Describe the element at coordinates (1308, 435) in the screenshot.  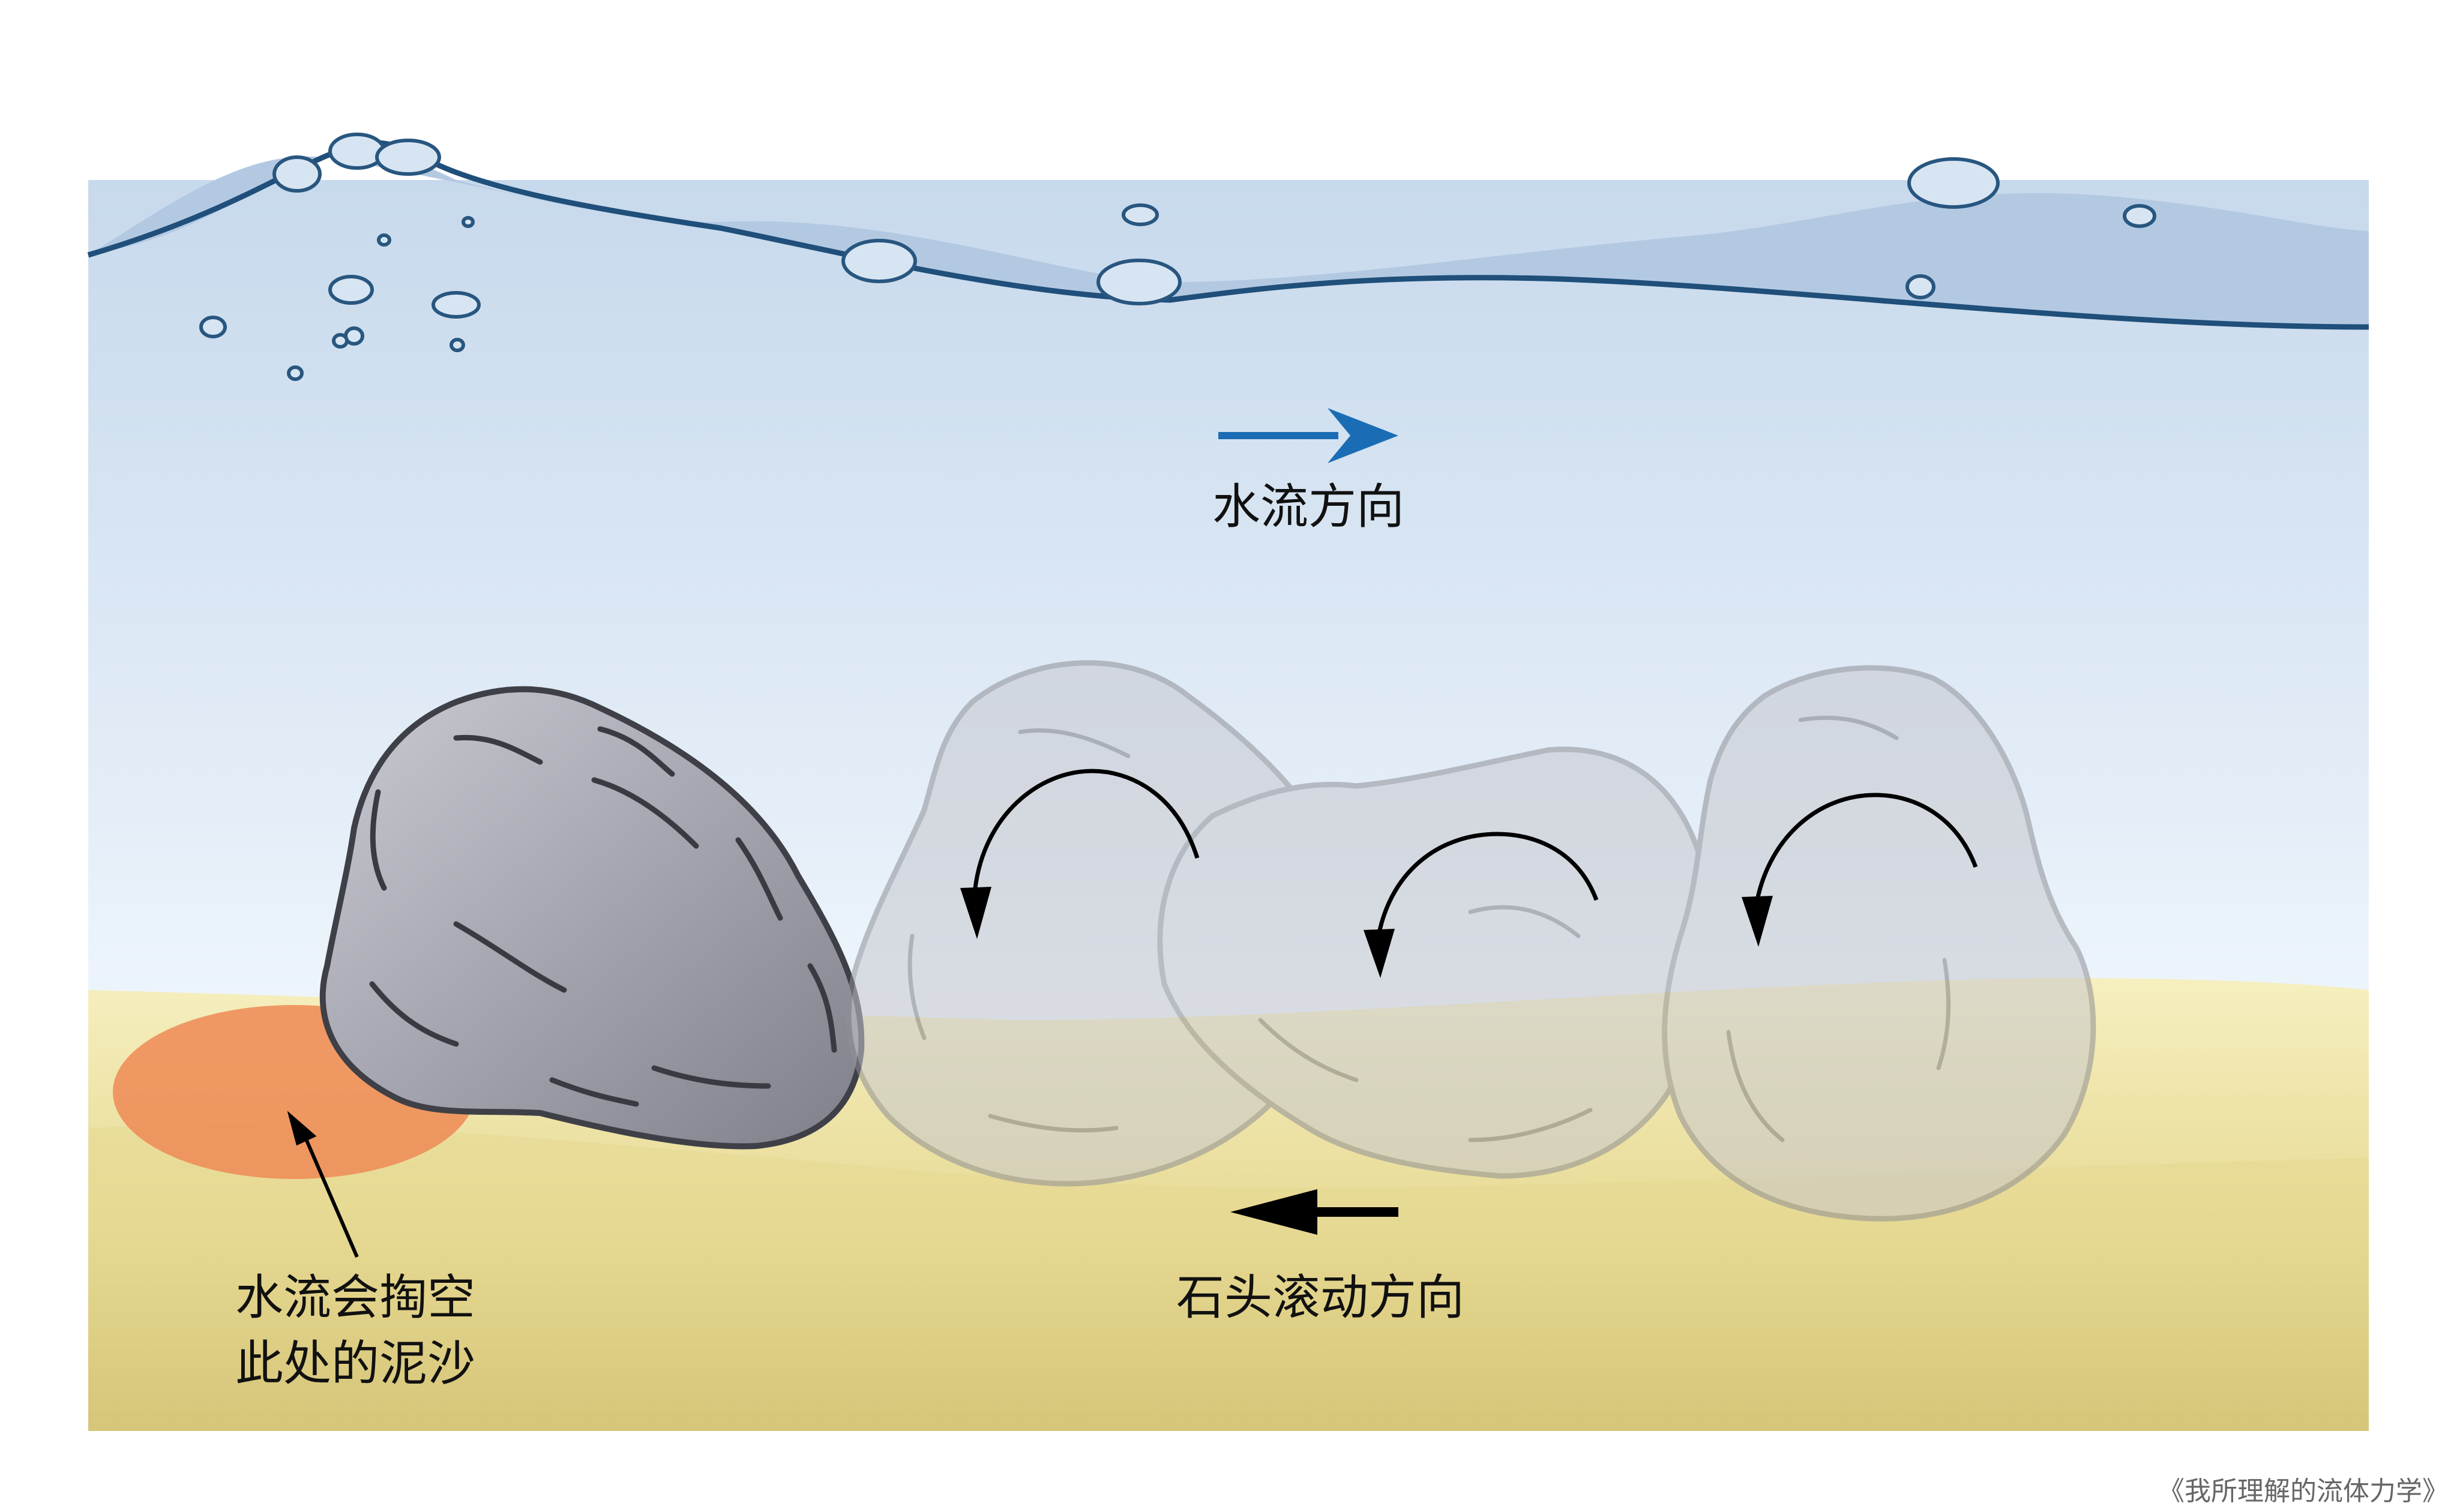
I see `water-flow-arrow-icon` at that location.